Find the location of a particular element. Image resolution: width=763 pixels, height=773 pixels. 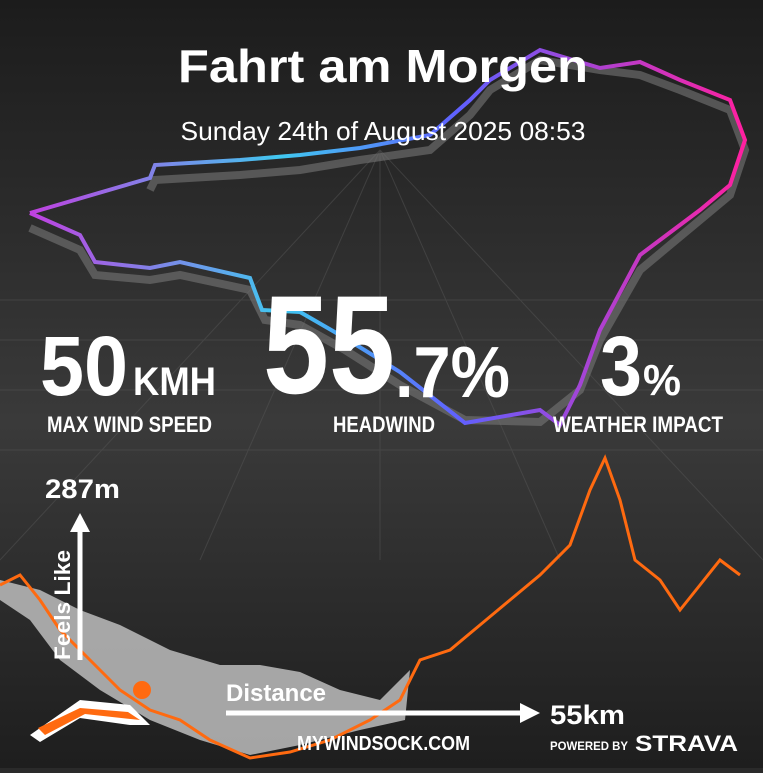

y-arrow is located at coordinates (80, 586).